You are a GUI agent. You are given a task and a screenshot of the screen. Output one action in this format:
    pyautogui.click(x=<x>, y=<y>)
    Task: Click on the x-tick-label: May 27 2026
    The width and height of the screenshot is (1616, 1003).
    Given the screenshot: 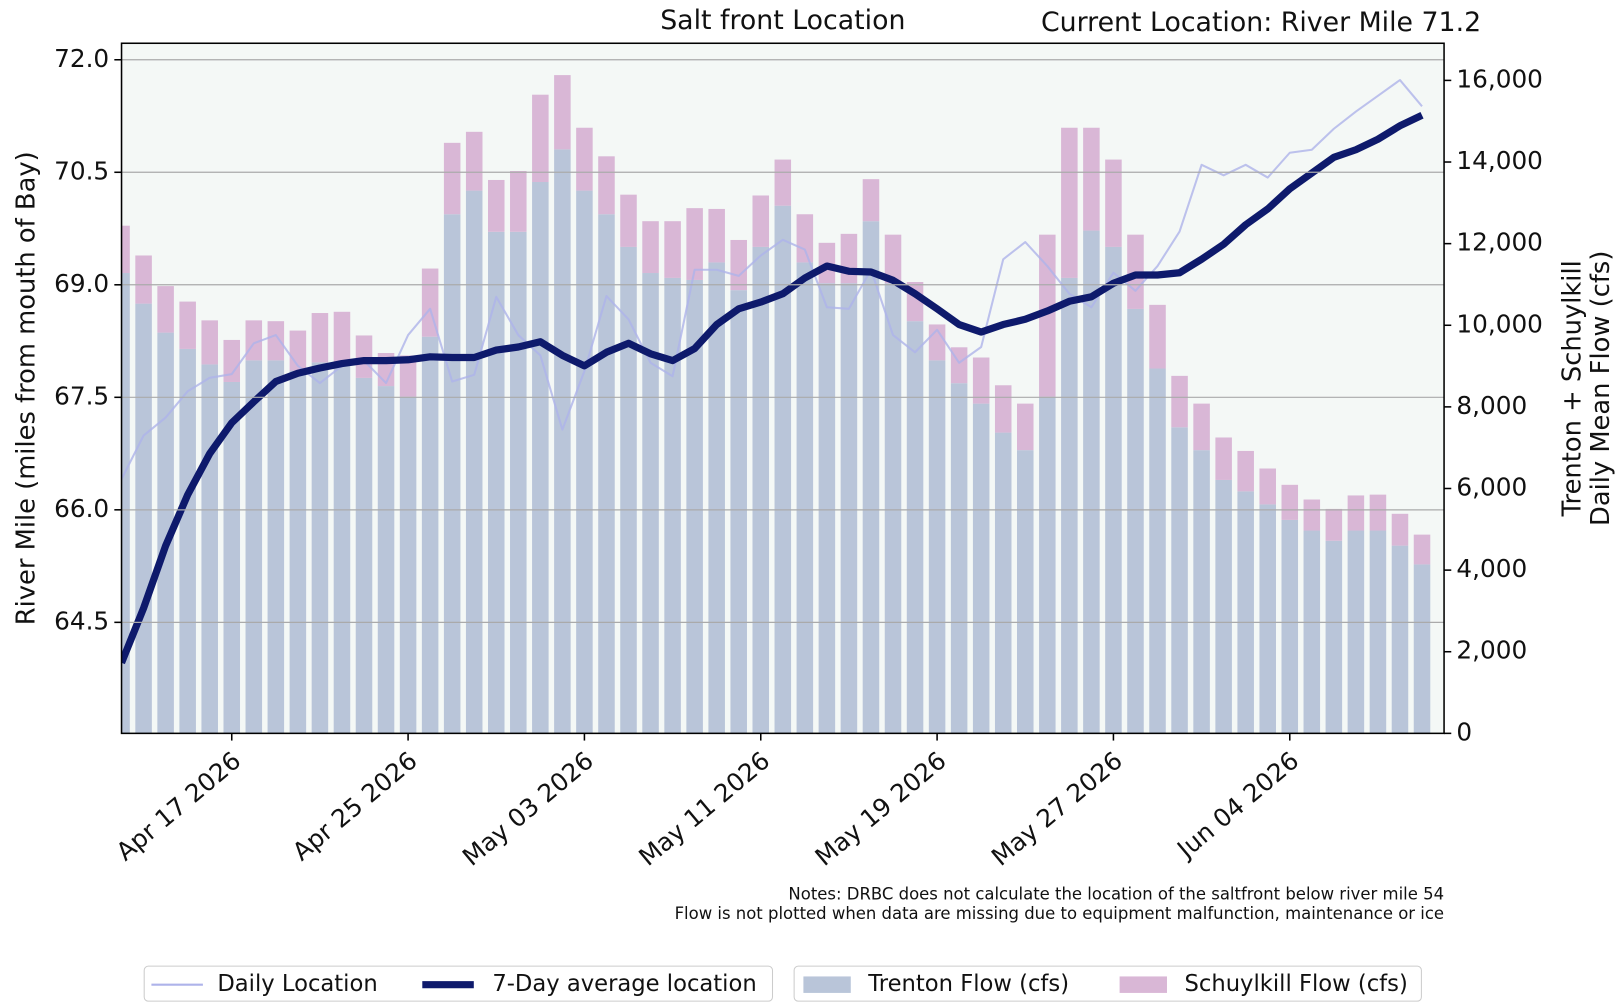 What is the action you would take?
    pyautogui.click(x=1057, y=809)
    